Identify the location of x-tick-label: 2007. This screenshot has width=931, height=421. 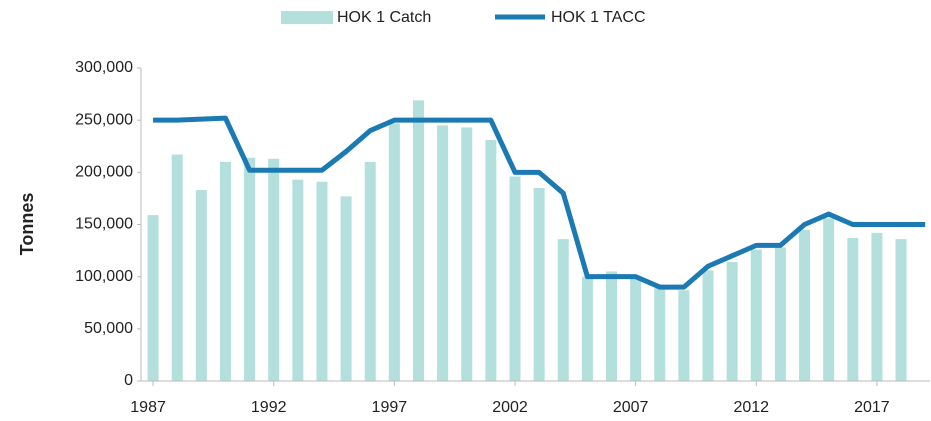
(631, 407).